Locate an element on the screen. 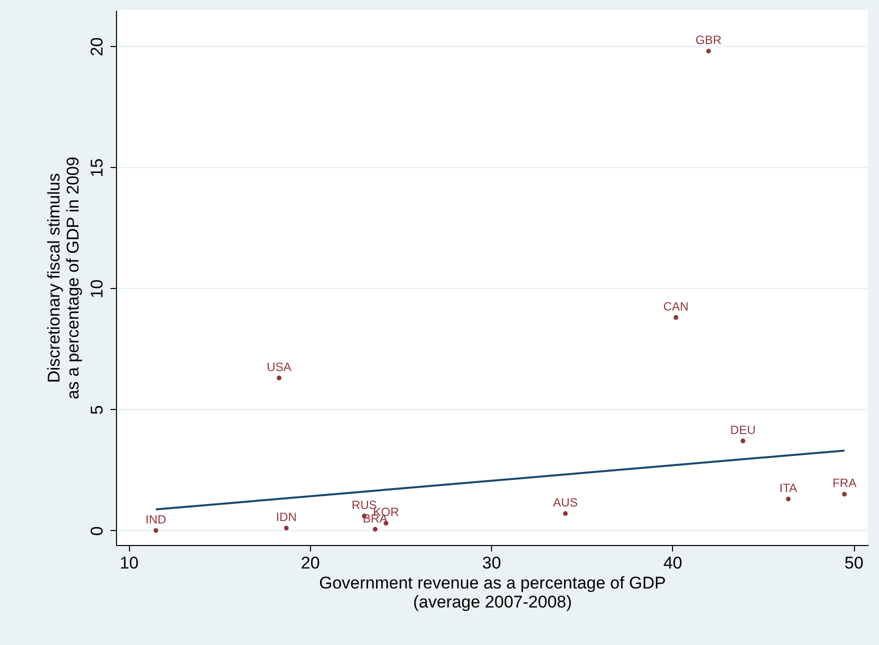 This screenshot has height=645, width=879. annotation: USA is located at coordinates (279, 367).